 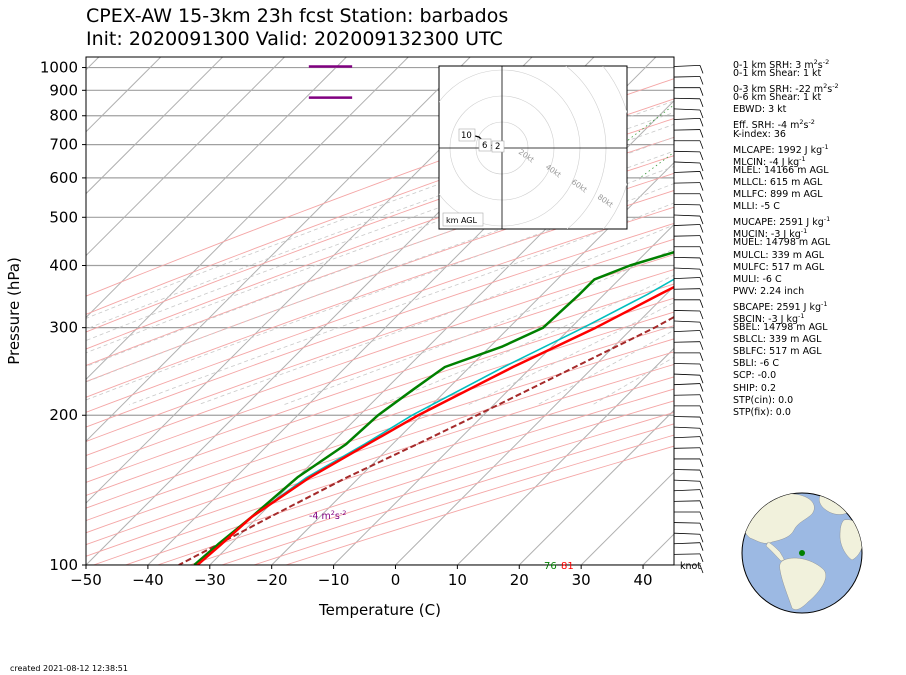 I want to click on parameter-line: STP(cin): 0.0, so click(x=763, y=400).